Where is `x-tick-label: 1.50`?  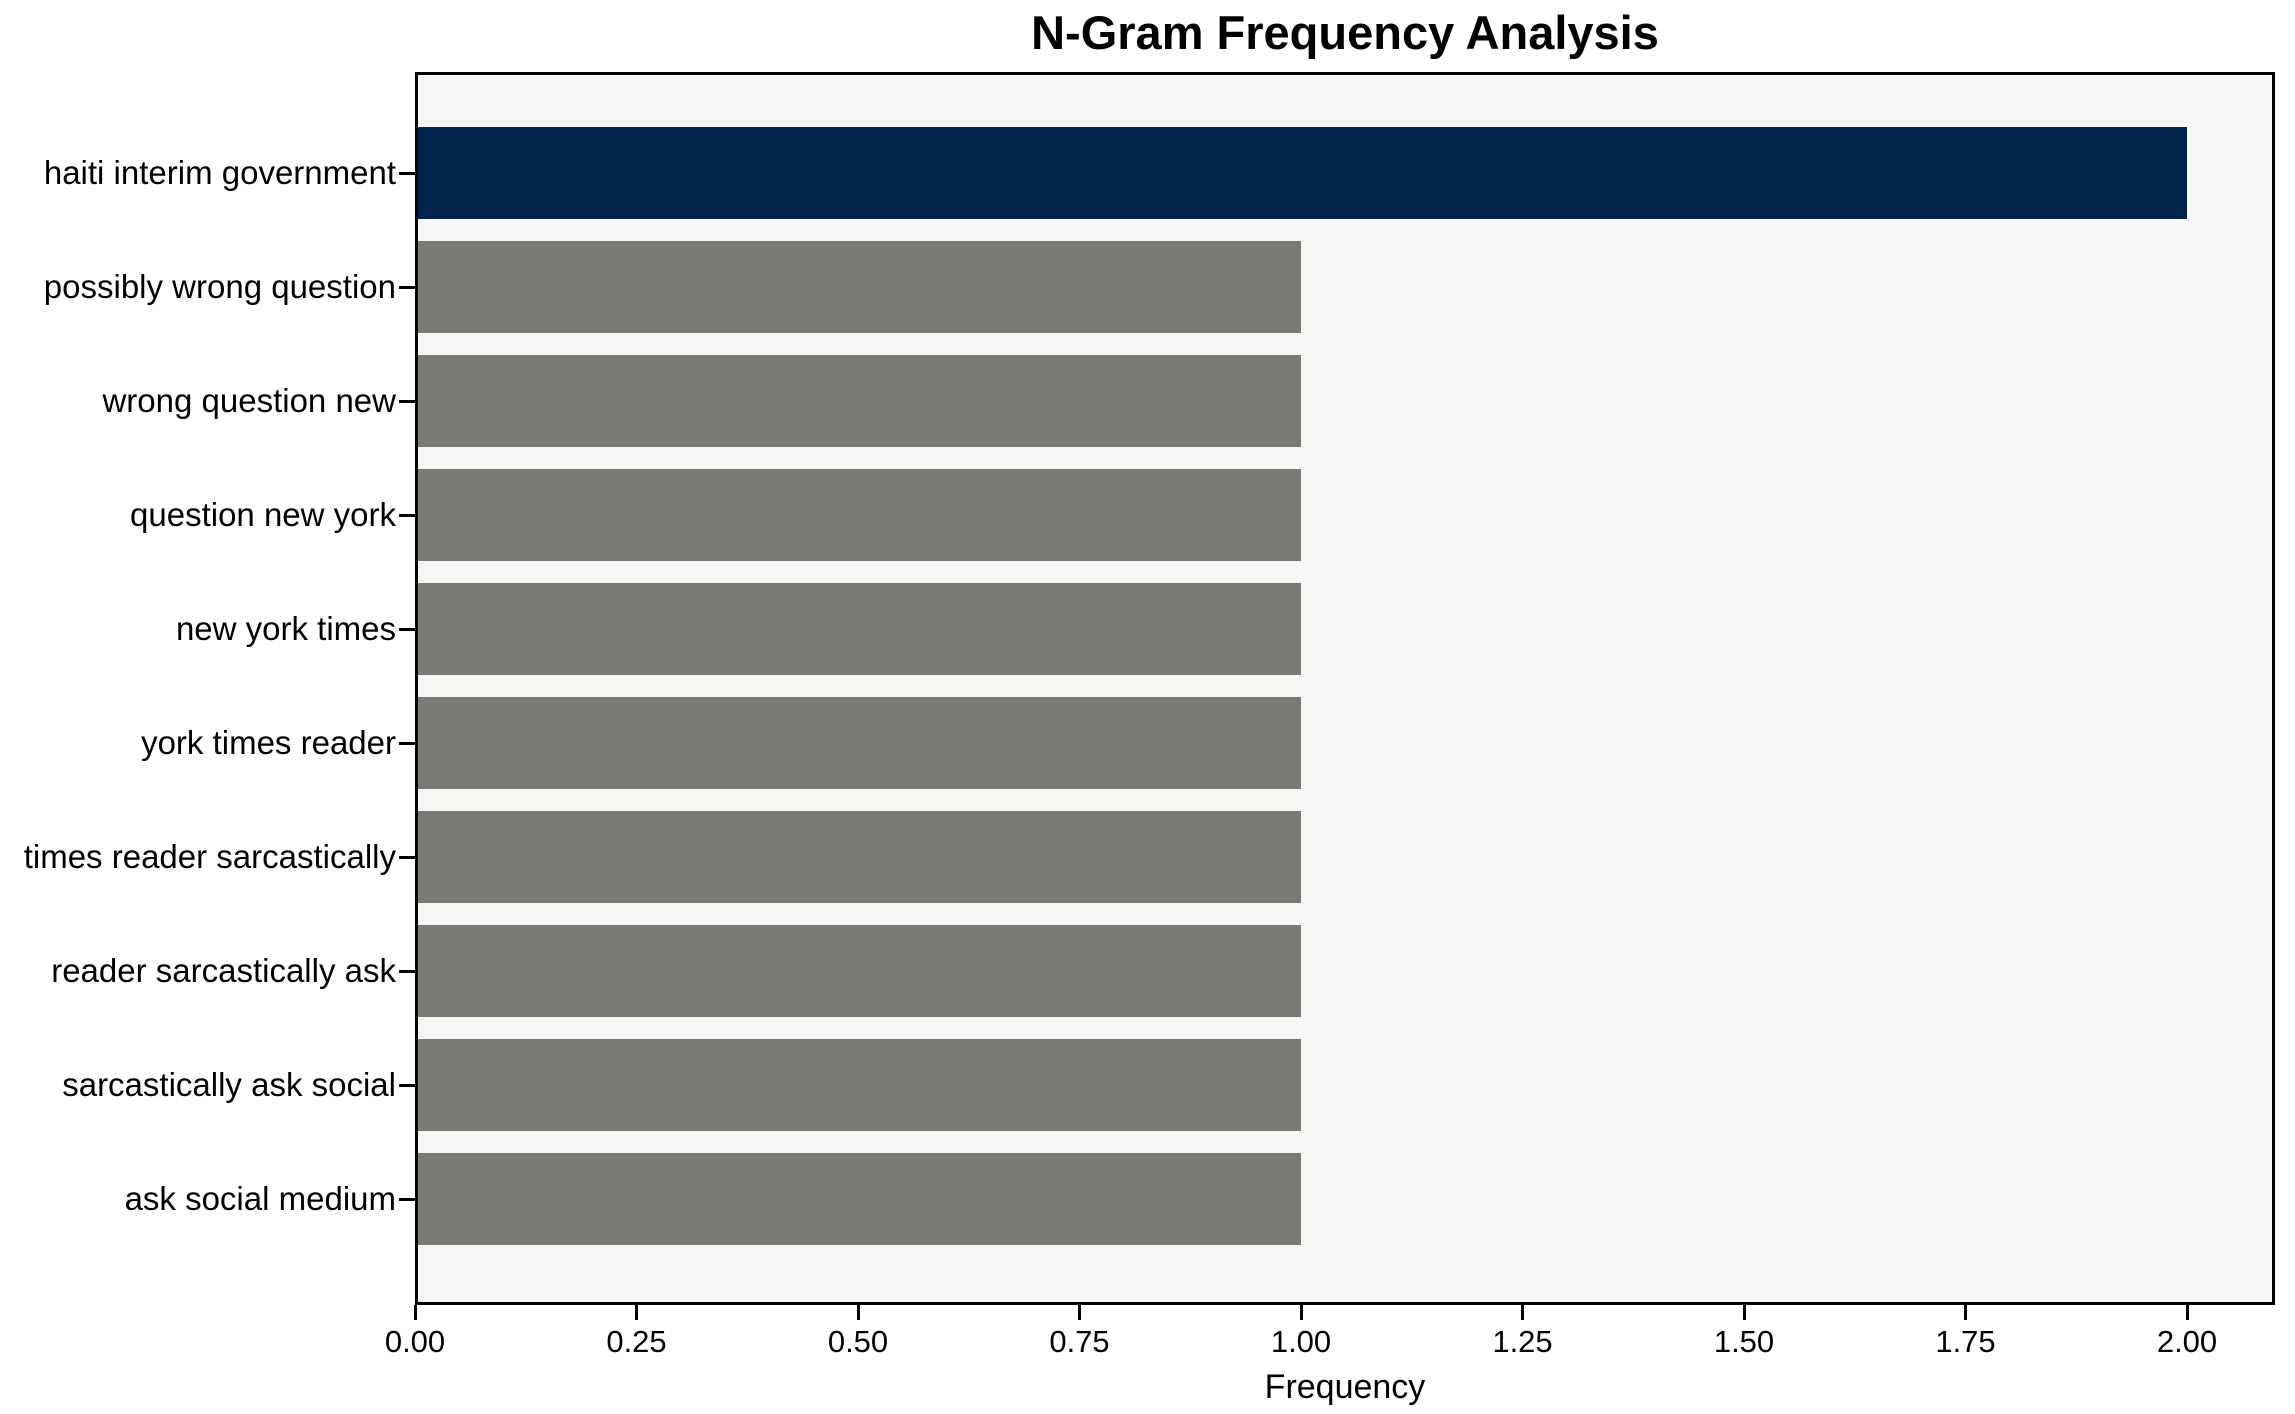
x-tick-label: 1.50 is located at coordinates (1744, 1341).